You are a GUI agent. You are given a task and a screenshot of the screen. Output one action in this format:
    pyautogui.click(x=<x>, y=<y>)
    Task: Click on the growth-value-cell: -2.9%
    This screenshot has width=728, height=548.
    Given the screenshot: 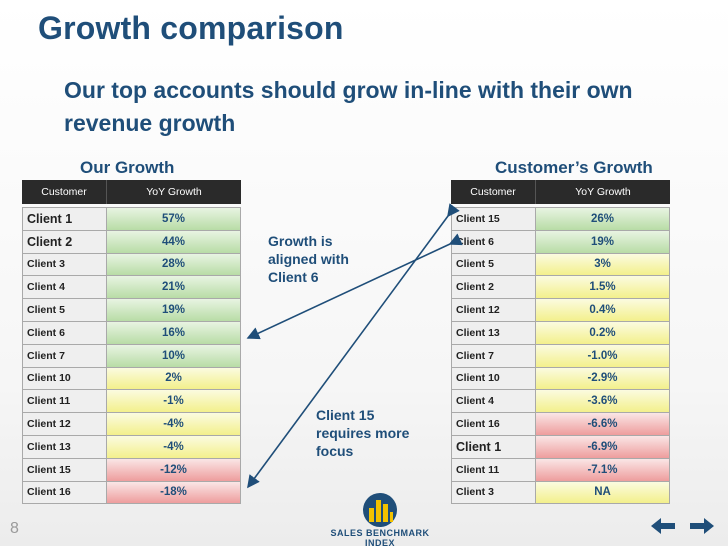 What is the action you would take?
    pyautogui.click(x=602, y=378)
    